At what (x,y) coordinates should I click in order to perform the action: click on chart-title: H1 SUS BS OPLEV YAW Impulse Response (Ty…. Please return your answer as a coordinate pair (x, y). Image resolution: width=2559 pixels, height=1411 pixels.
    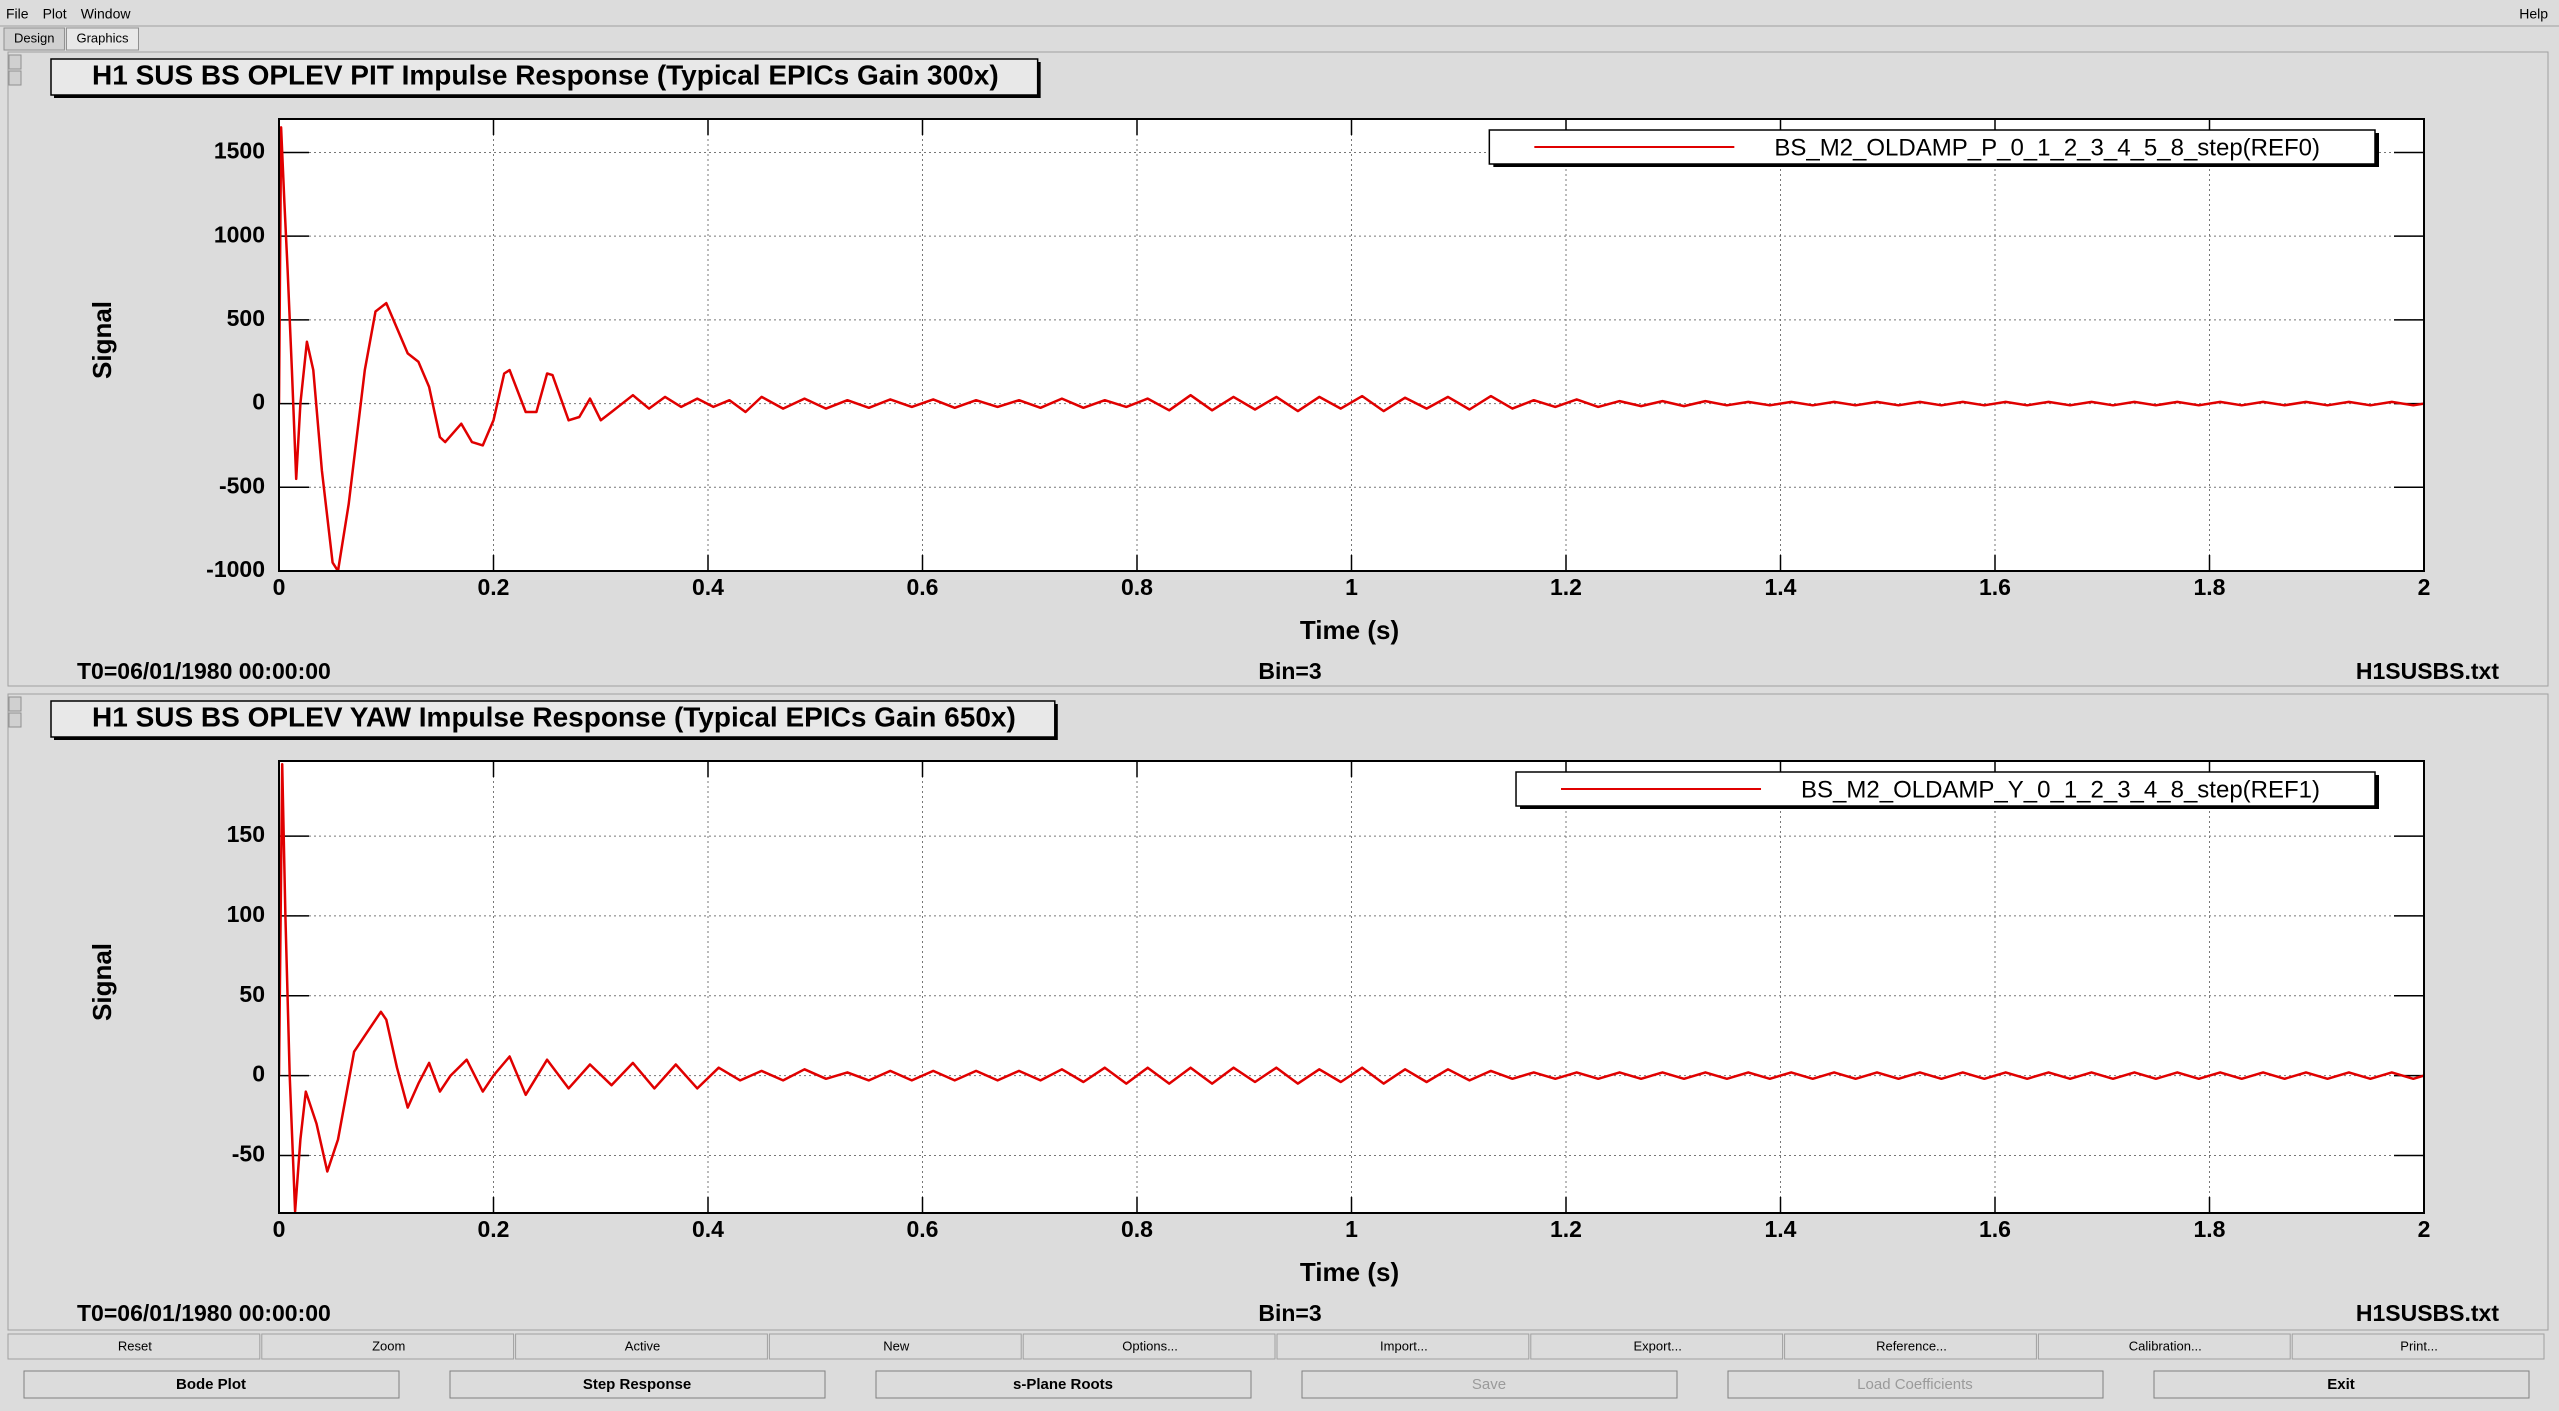
    Looking at the image, I should click on (554, 716).